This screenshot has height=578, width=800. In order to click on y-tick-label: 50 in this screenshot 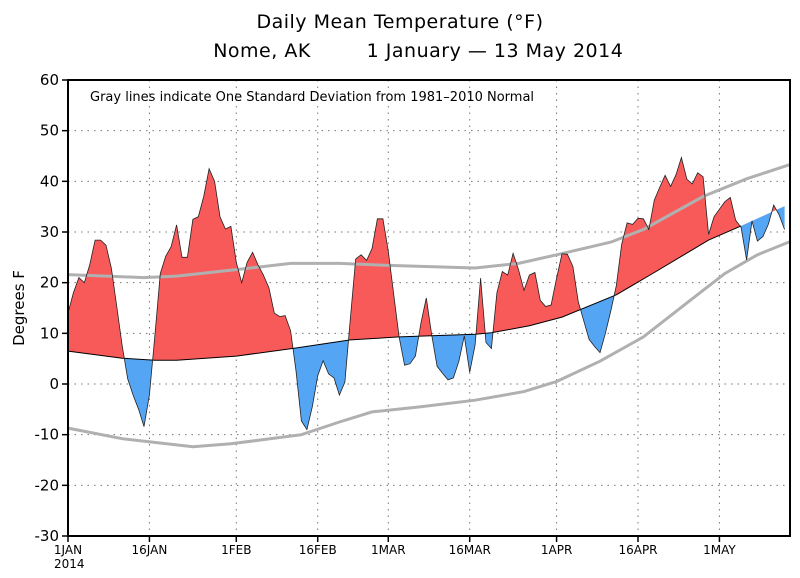, I will do `click(49, 131)`.